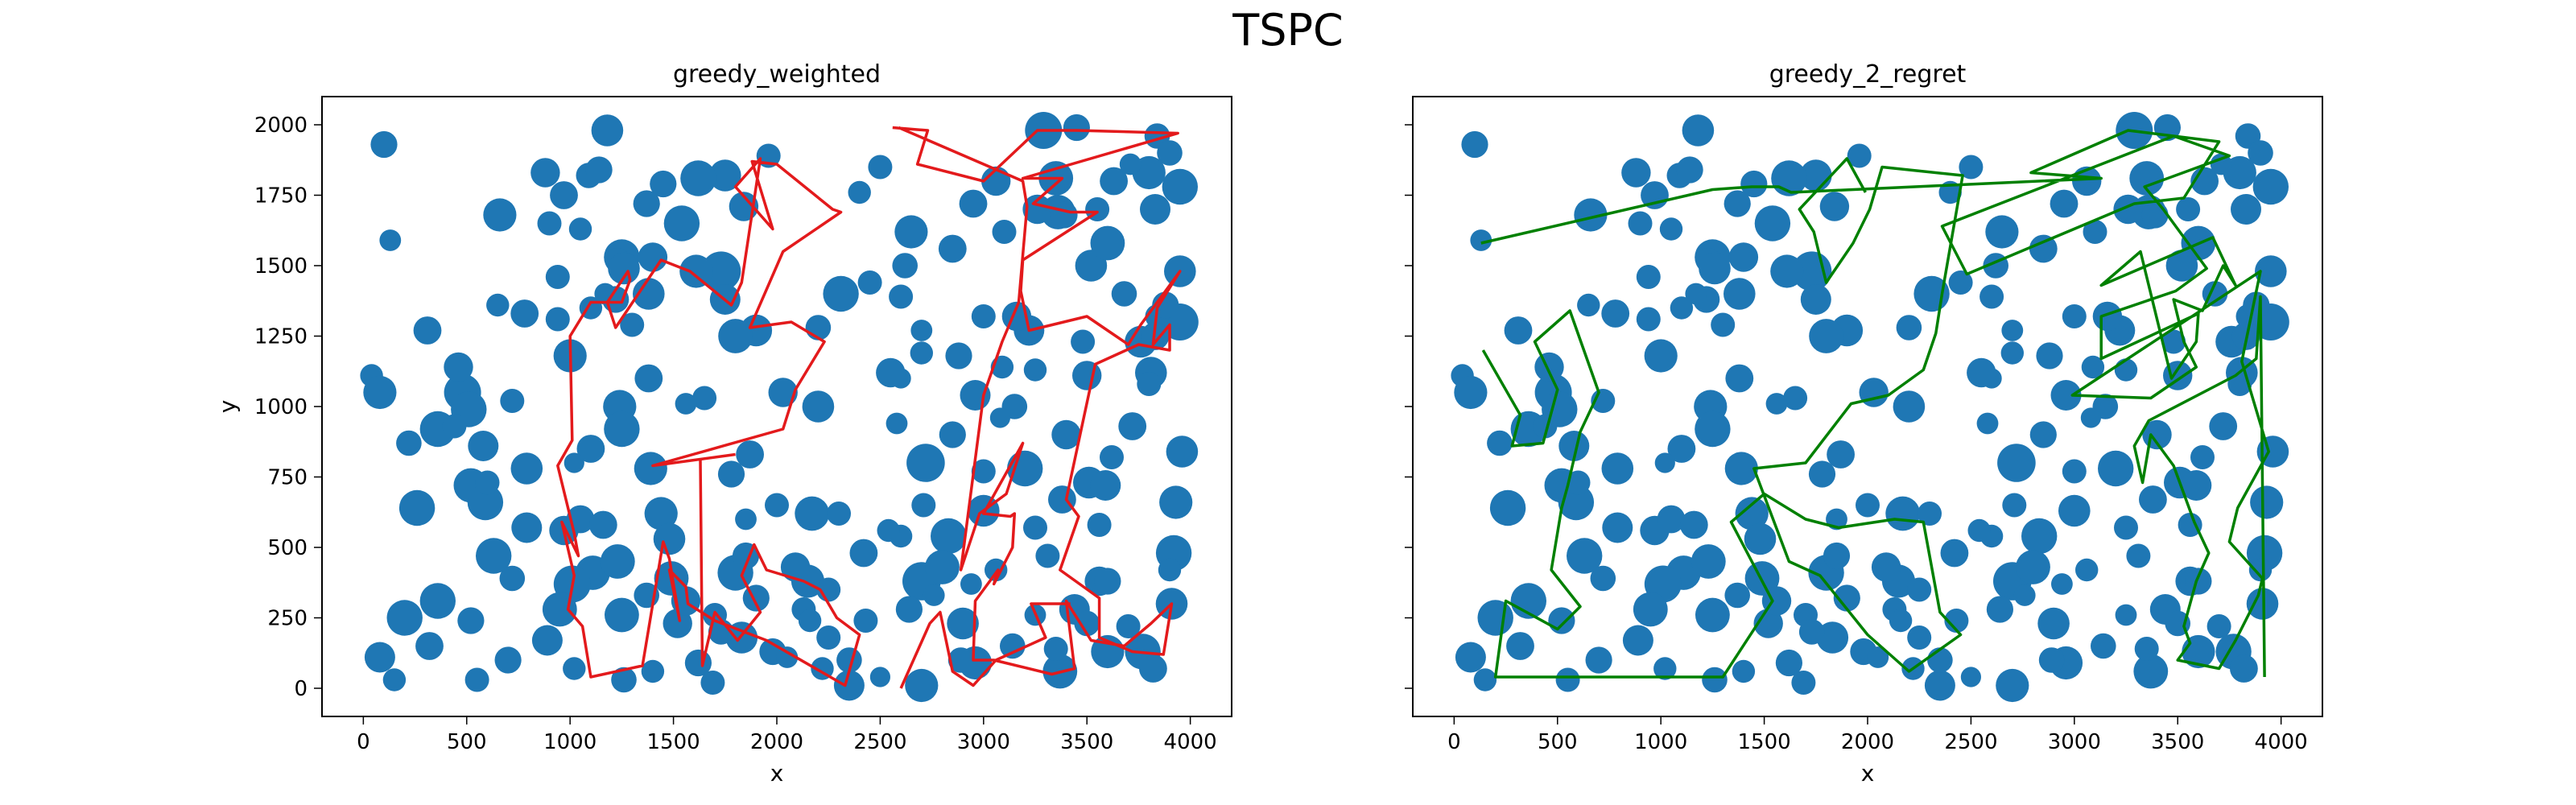 The height and width of the screenshot is (805, 2576). What do you see at coordinates (1190, 742) in the screenshot?
I see `x-tick-label: 4000` at bounding box center [1190, 742].